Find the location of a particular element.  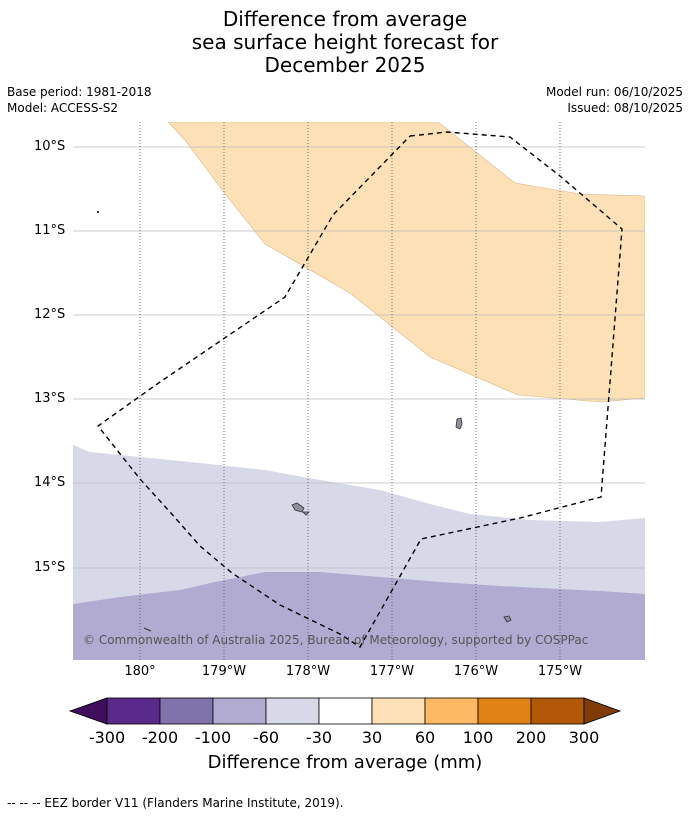

lon-label-177W: 177°W is located at coordinates (392, 671).